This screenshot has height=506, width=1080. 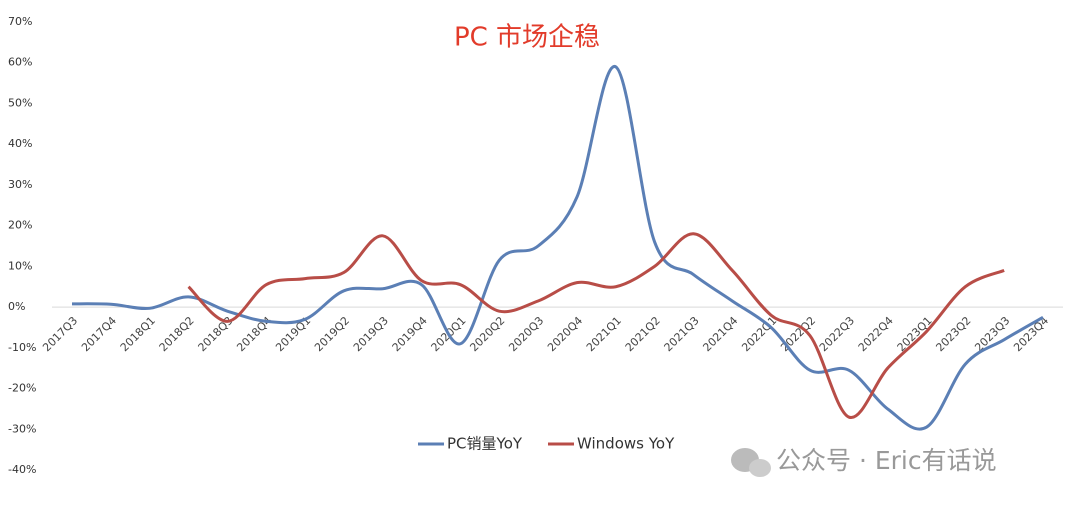 I want to click on y-tick-label: 0%, so click(x=16, y=306).